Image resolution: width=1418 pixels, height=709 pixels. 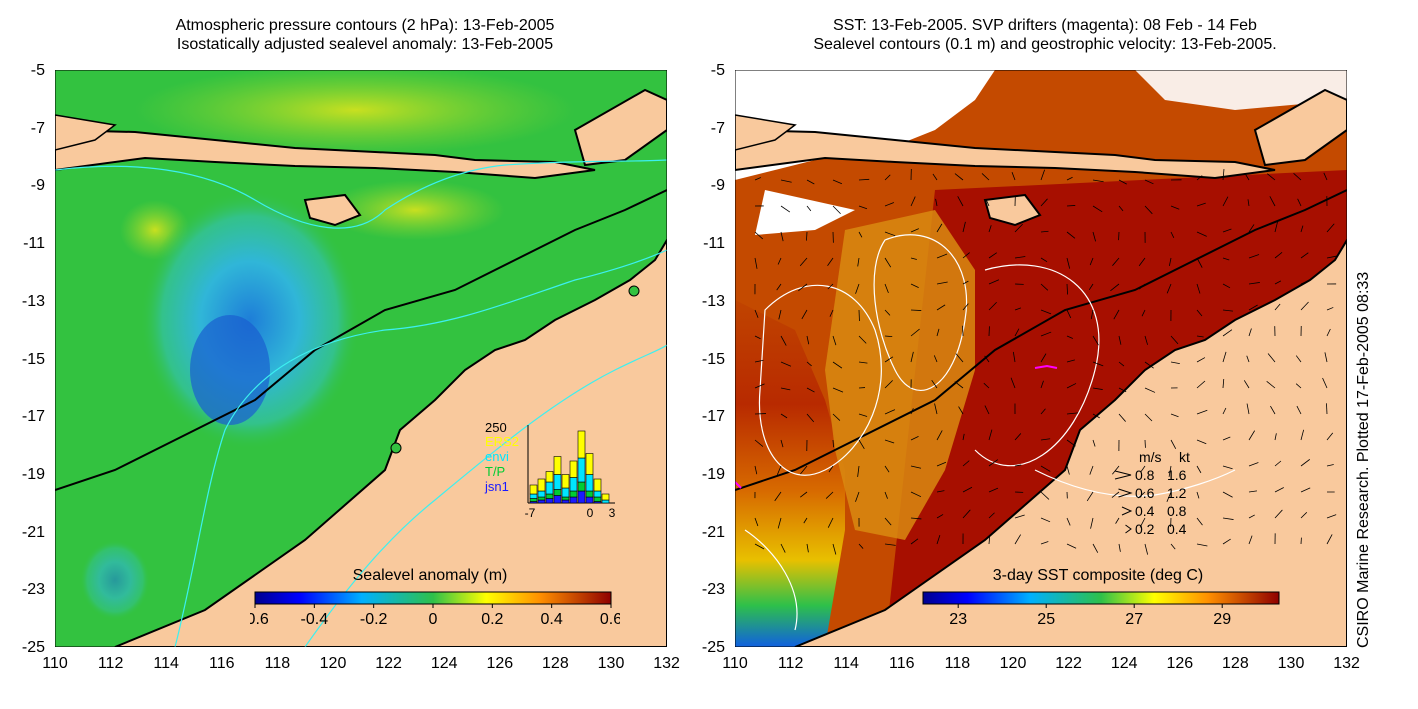 I want to click on right-lon-tick: 124, so click(x=1124, y=663).